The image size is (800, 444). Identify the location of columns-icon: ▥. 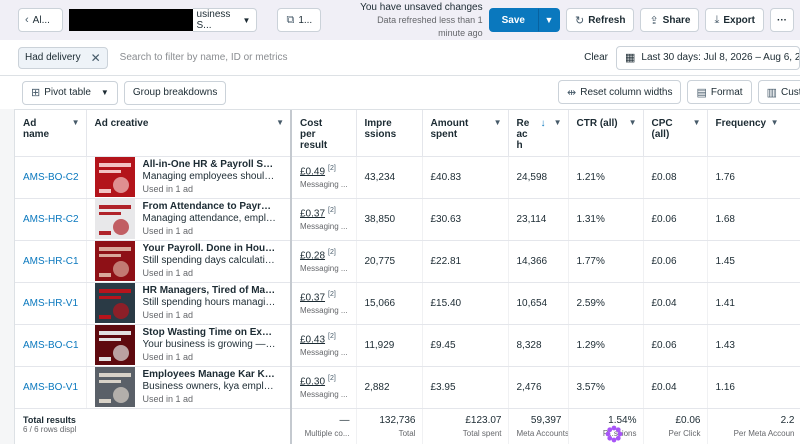
(771, 92).